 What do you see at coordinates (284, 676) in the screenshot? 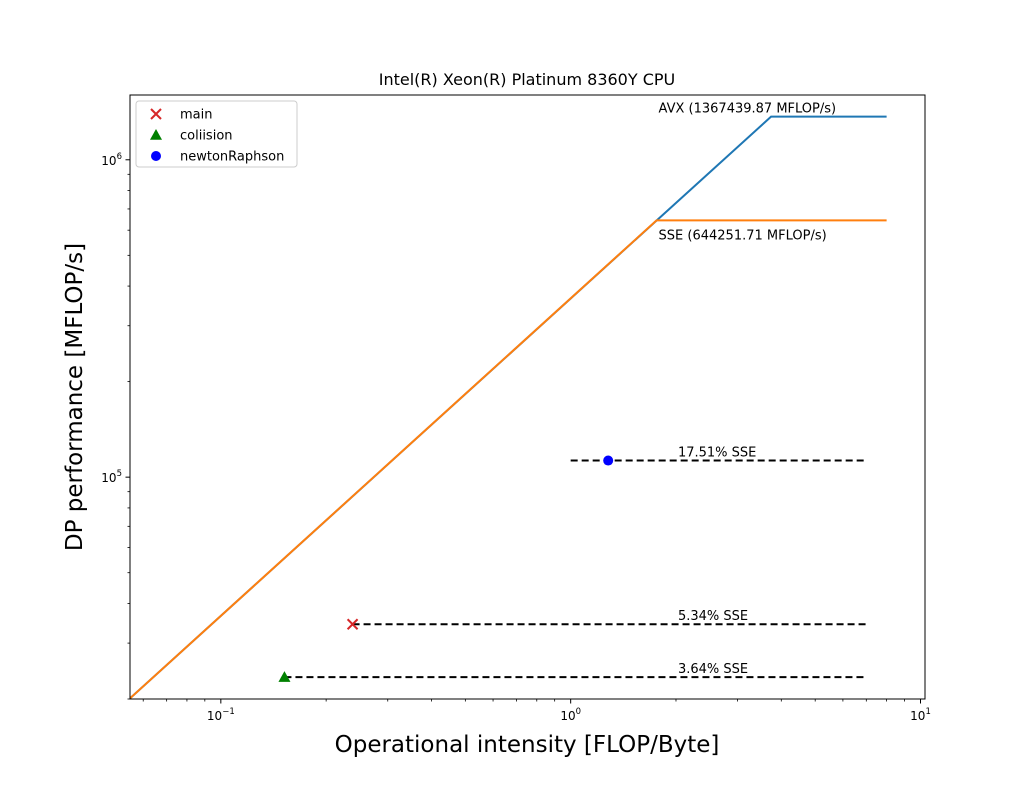
I see `data-point-coliision` at bounding box center [284, 676].